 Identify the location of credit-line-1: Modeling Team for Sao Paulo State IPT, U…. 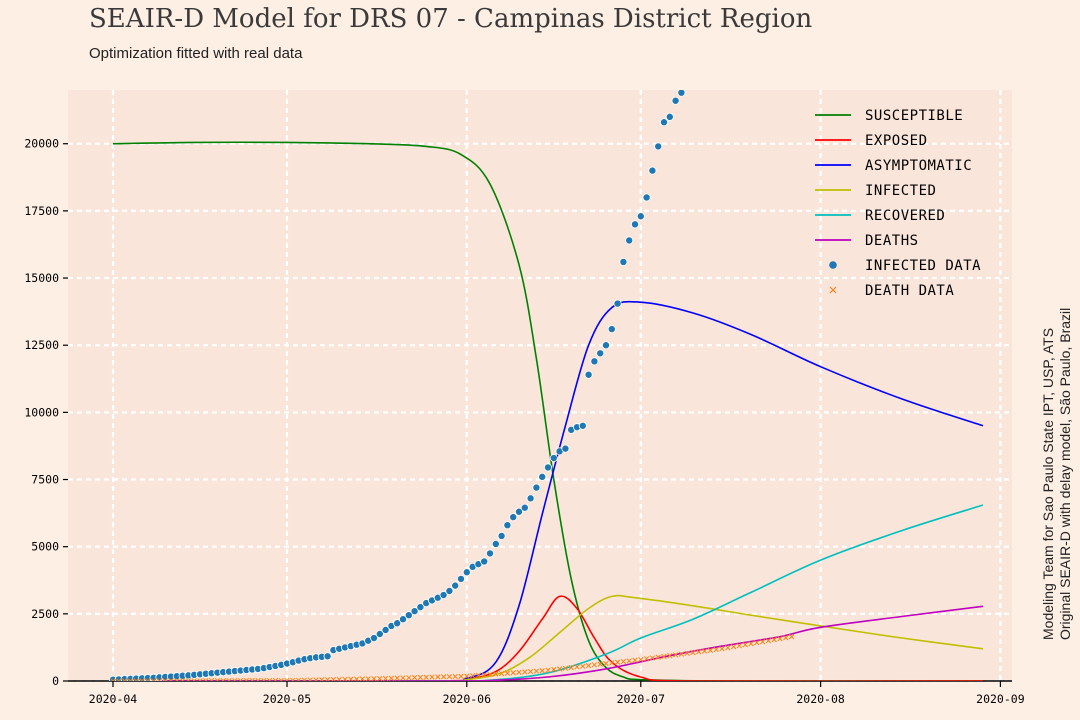
(1048, 483).